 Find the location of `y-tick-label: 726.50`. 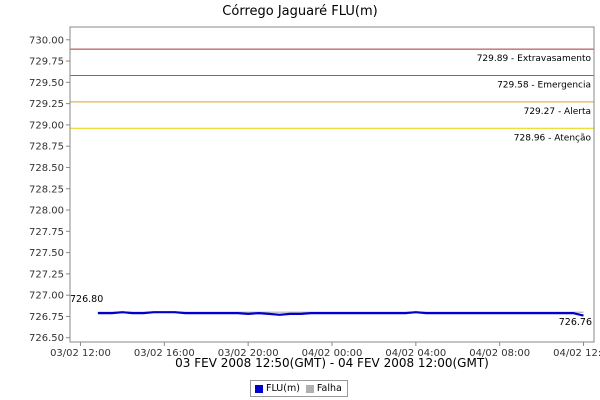

y-tick-label: 726.50 is located at coordinates (46, 338).